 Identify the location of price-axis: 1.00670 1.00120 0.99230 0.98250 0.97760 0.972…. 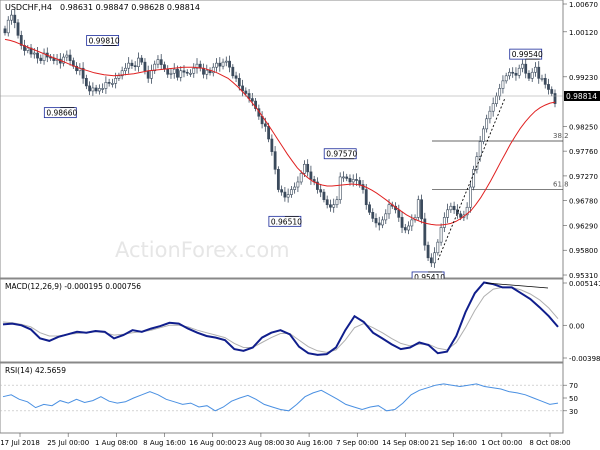
(580, 140).